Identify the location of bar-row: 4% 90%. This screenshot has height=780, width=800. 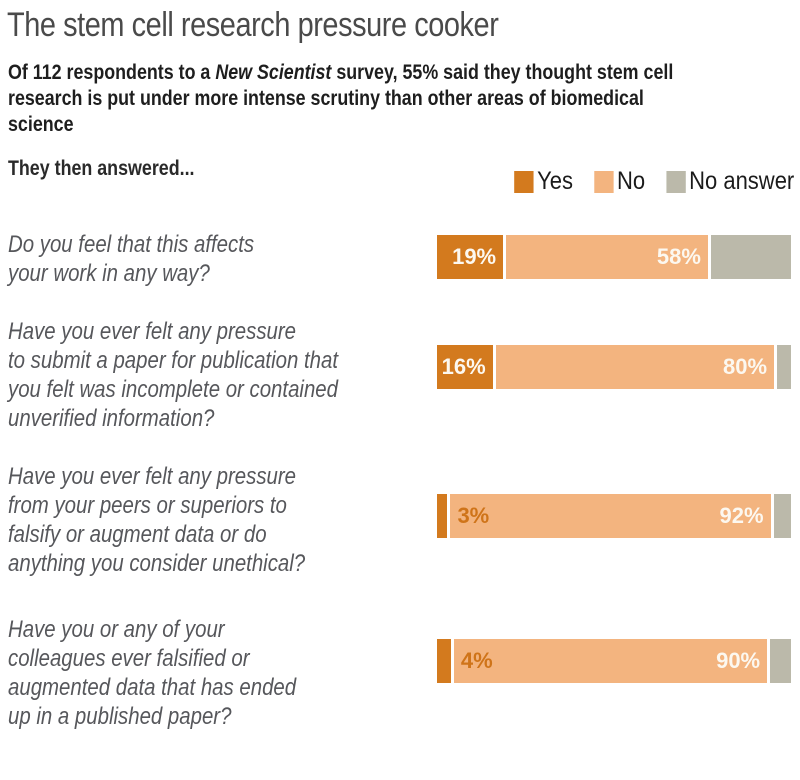
(614, 661).